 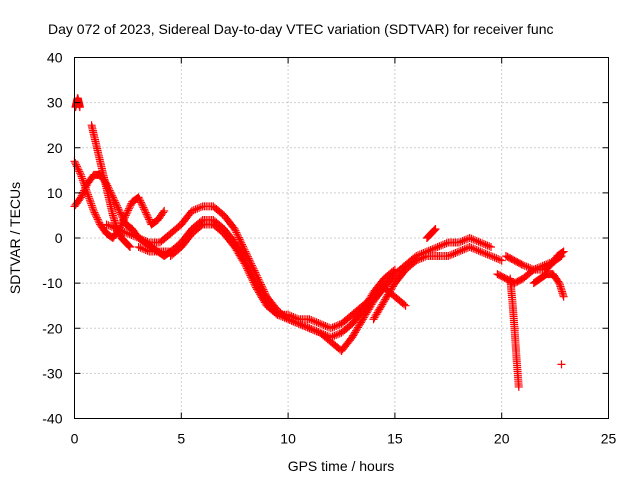 What do you see at coordinates (59, 238) in the screenshot?
I see `y-tick-label: 0` at bounding box center [59, 238].